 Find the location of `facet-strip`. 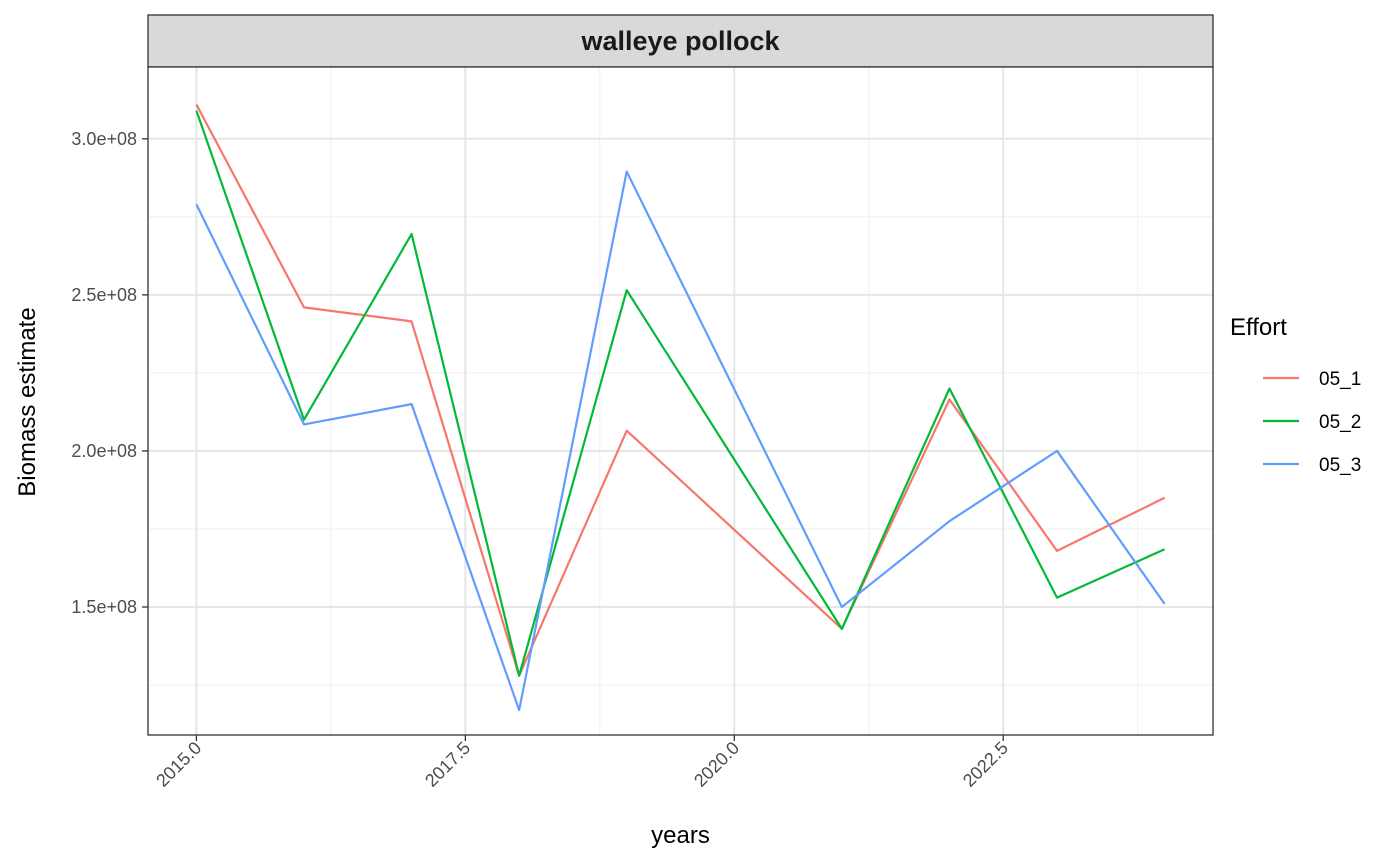

facet-strip is located at coordinates (680, 41).